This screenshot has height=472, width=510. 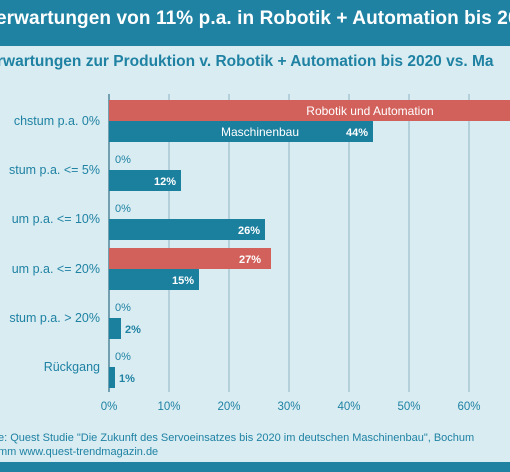 I want to click on category-label: um p.a. <= 20%, so click(x=56, y=269).